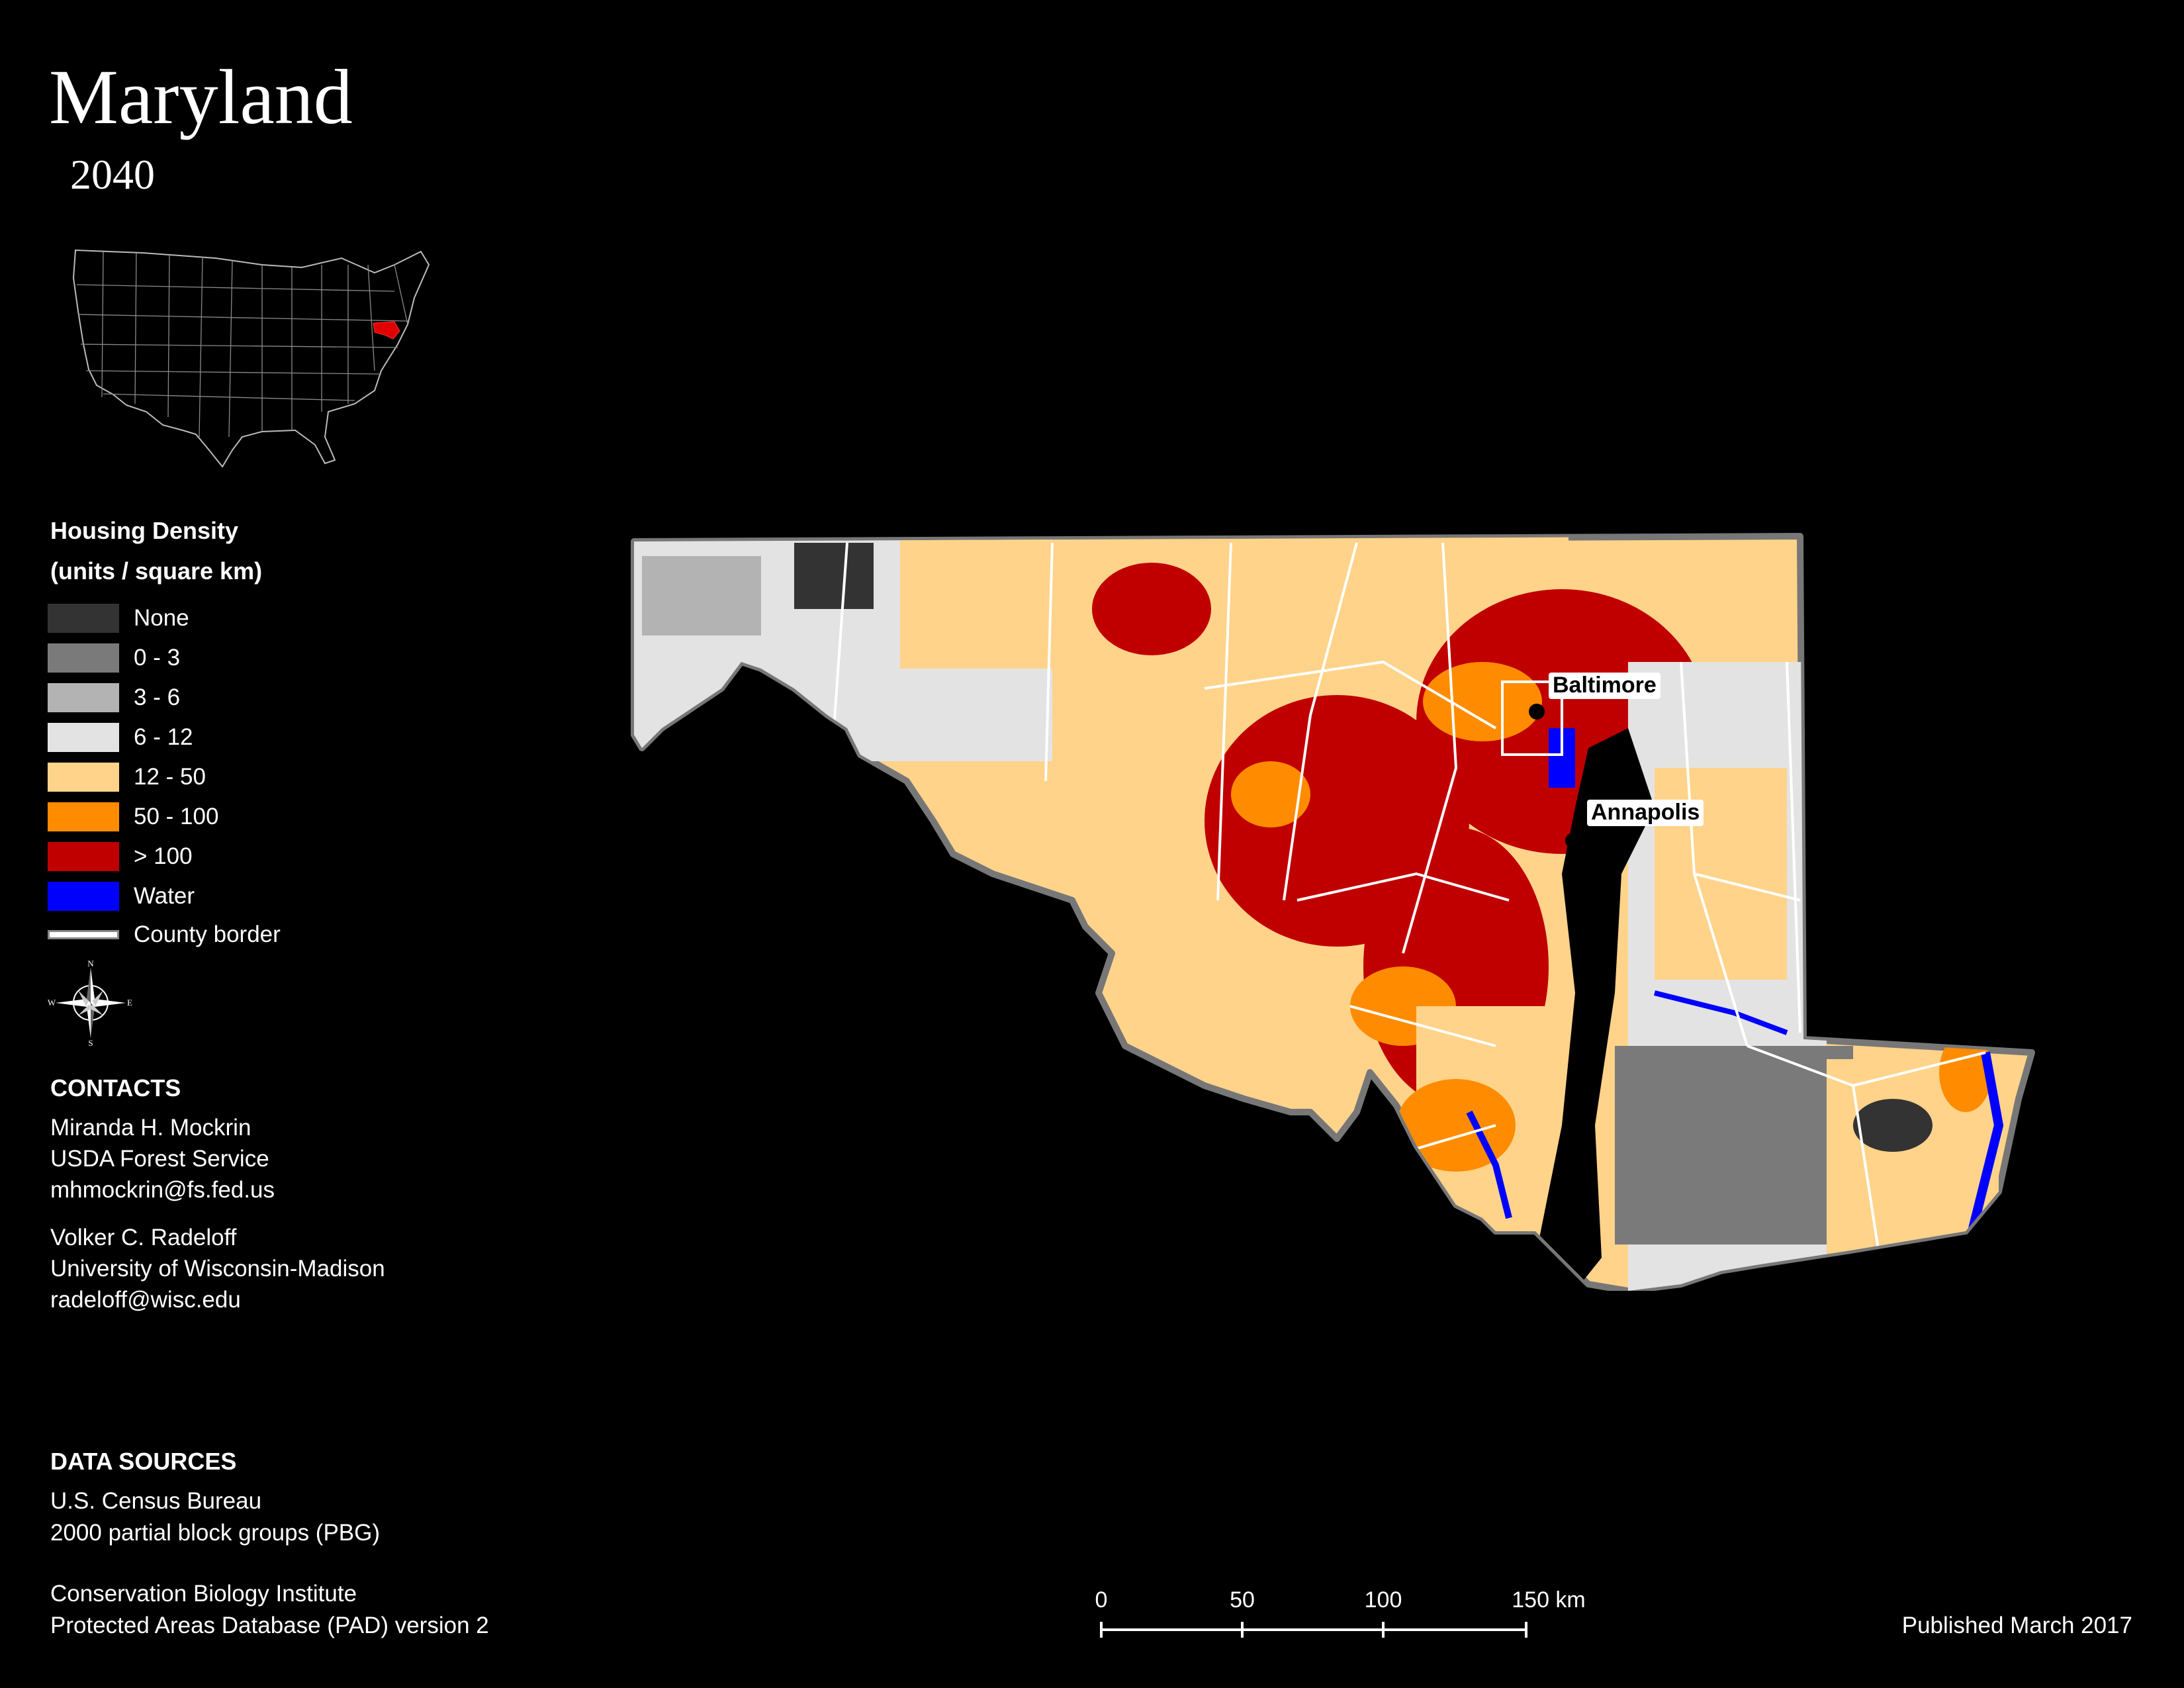 Image resolution: width=2184 pixels, height=1688 pixels. Describe the element at coordinates (269, 1625) in the screenshot. I see `data-source-line: Protected Areas Database (PAD) version 2` at that location.